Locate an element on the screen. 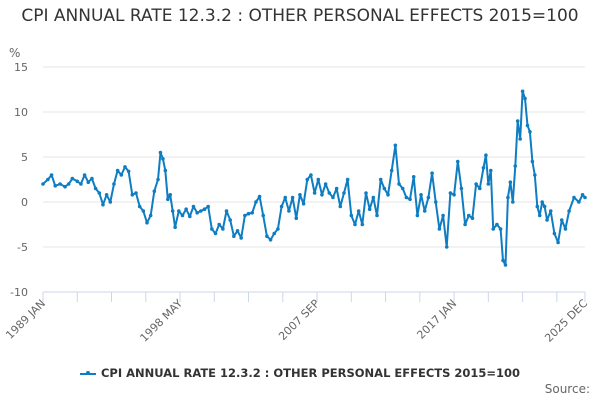 This screenshot has height=400, width=600. source-label: Source: is located at coordinates (567, 389).